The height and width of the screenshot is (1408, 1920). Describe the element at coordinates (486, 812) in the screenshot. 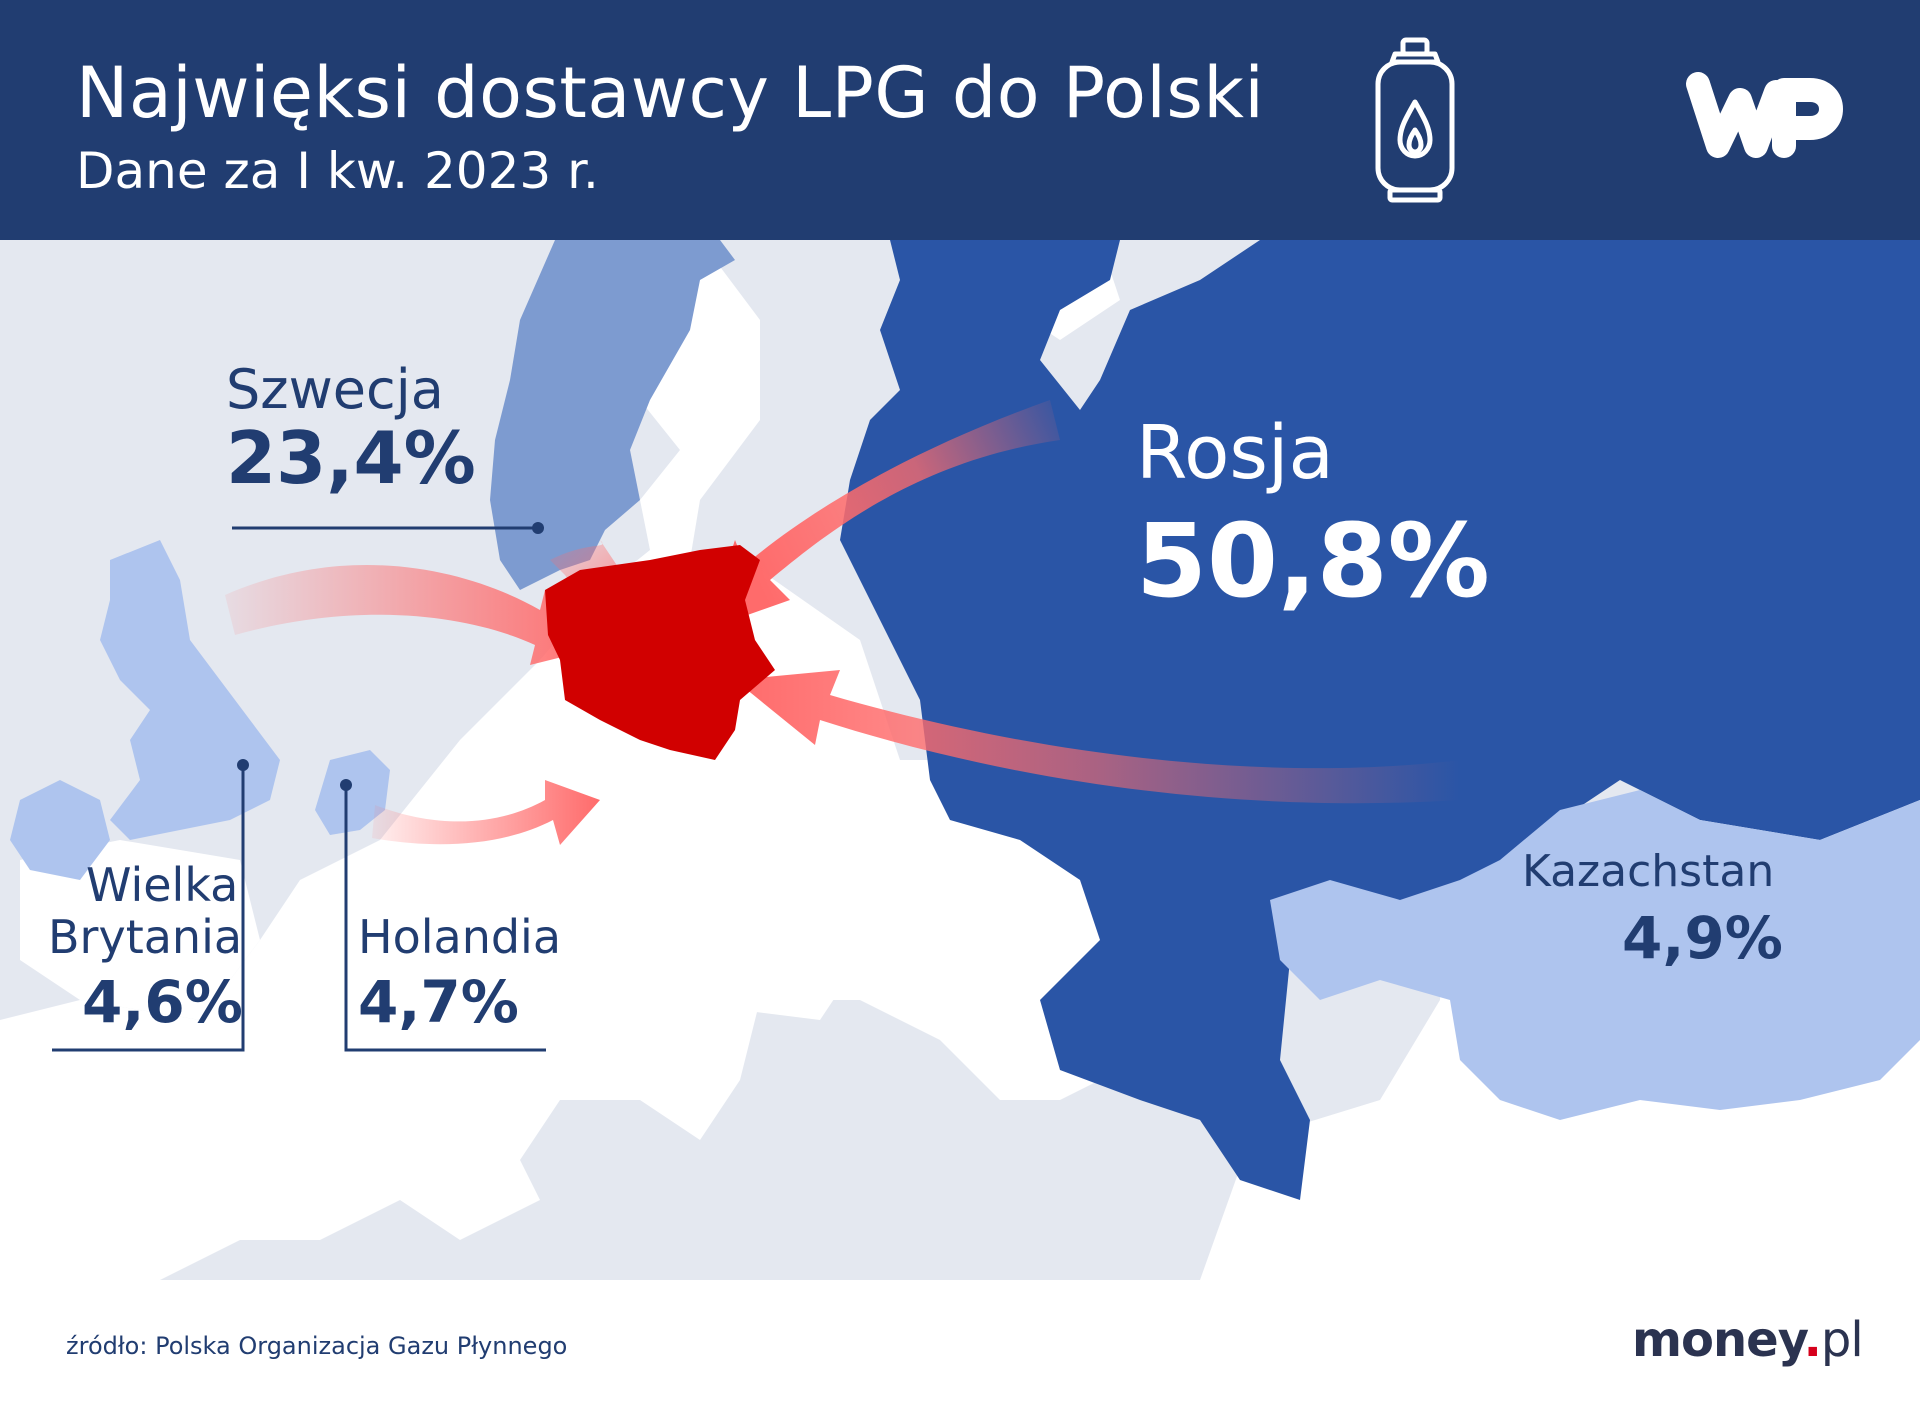

I see `arrow-netherlands` at that location.